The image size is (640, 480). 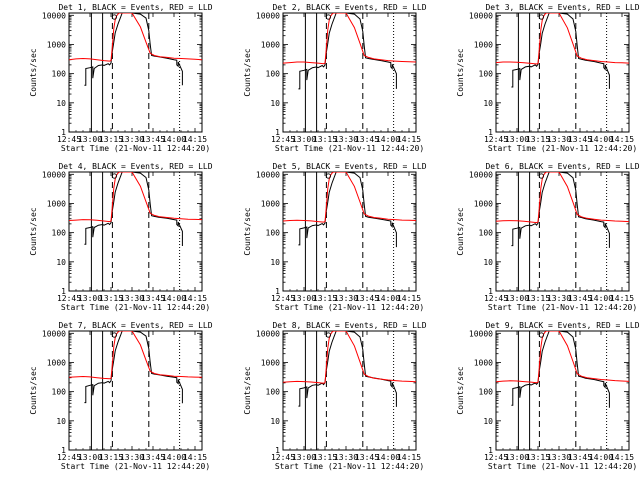 I want to click on panel-title: Det 5, BLACK = Events, RED = LLD, so click(x=349, y=166).